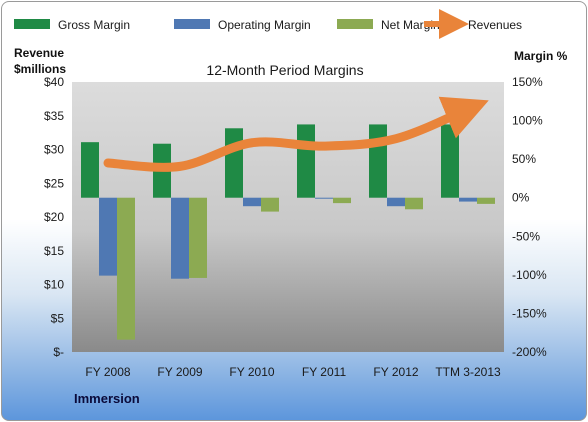  I want to click on left-tick-label: $-, so click(58, 352).